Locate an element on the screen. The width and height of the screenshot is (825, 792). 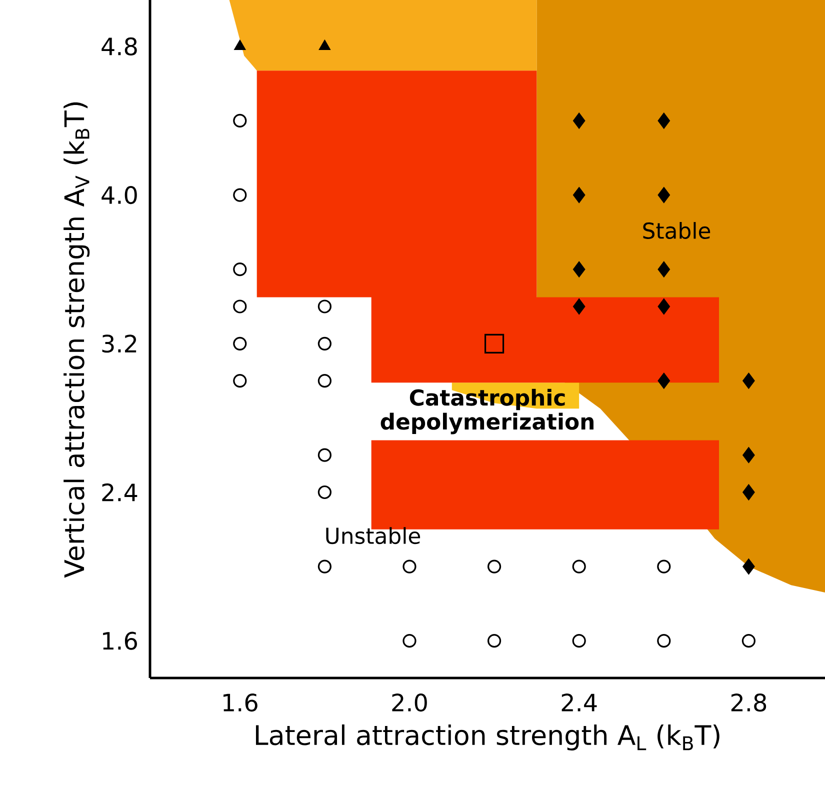
x-tick-label: 2.4 is located at coordinates (579, 703).